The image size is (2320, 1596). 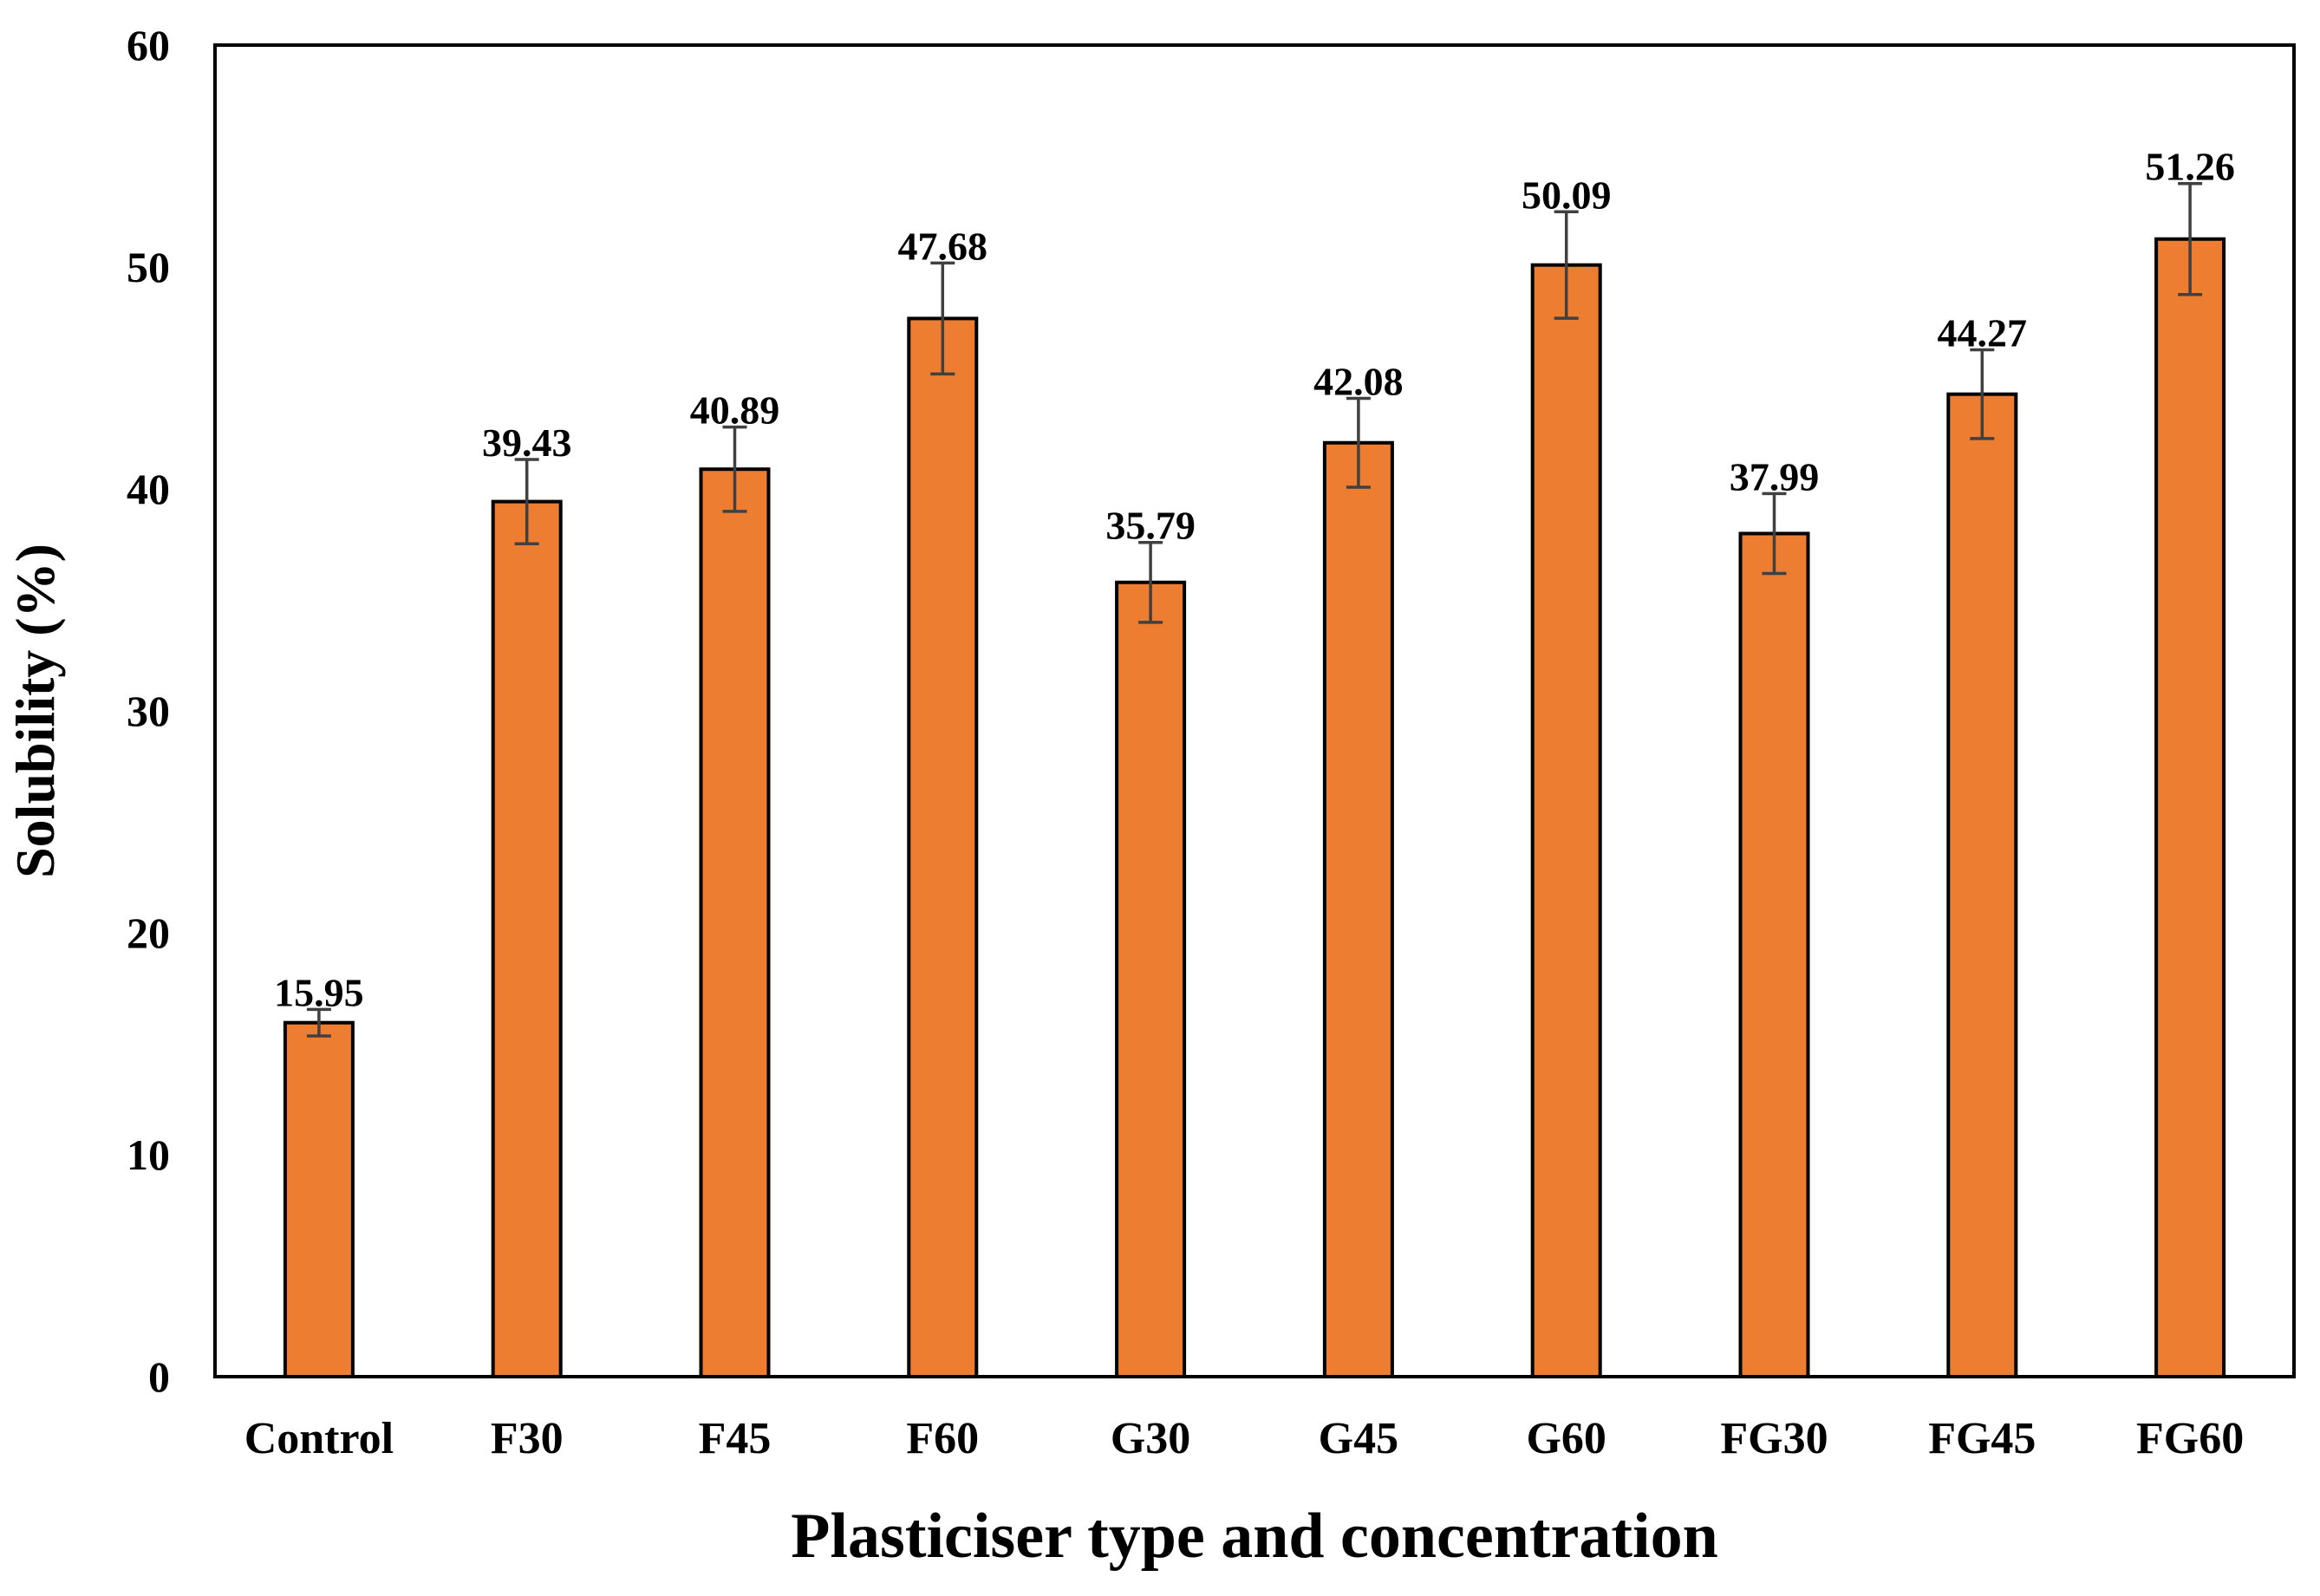 I want to click on bar-f60, so click(x=943, y=847).